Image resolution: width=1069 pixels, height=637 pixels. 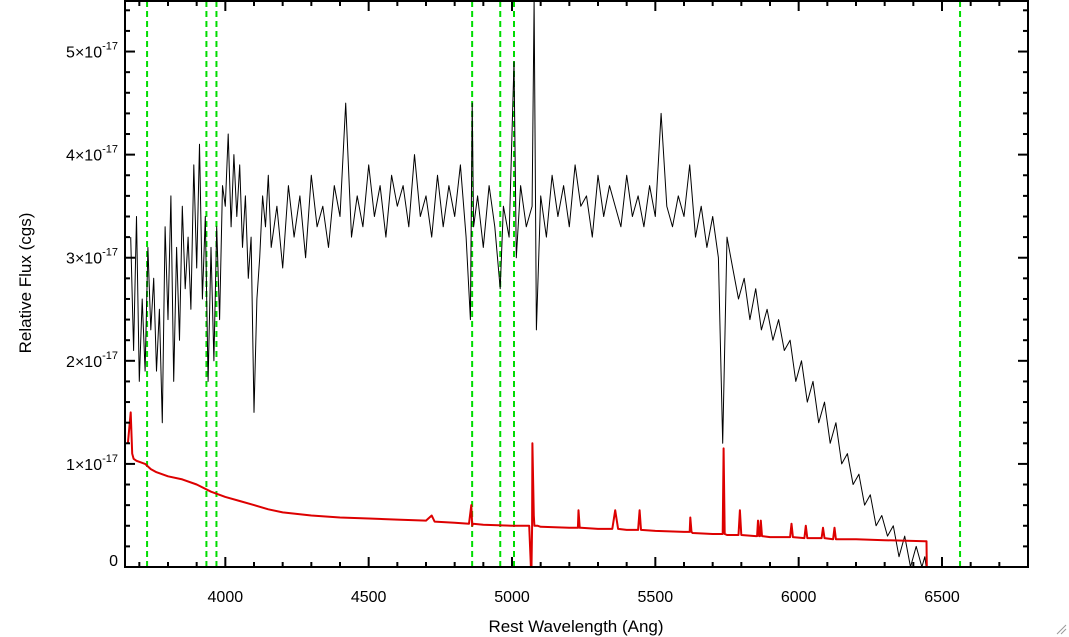 What do you see at coordinates (92, 305) in the screenshot?
I see `y-tick-labels: 0 1×10⁻¹⁷ 2×10⁻¹⁷ 3×10⁻¹⁷ 4×10⁻¹⁷ 5×10⁻¹⁷` at bounding box center [92, 305].